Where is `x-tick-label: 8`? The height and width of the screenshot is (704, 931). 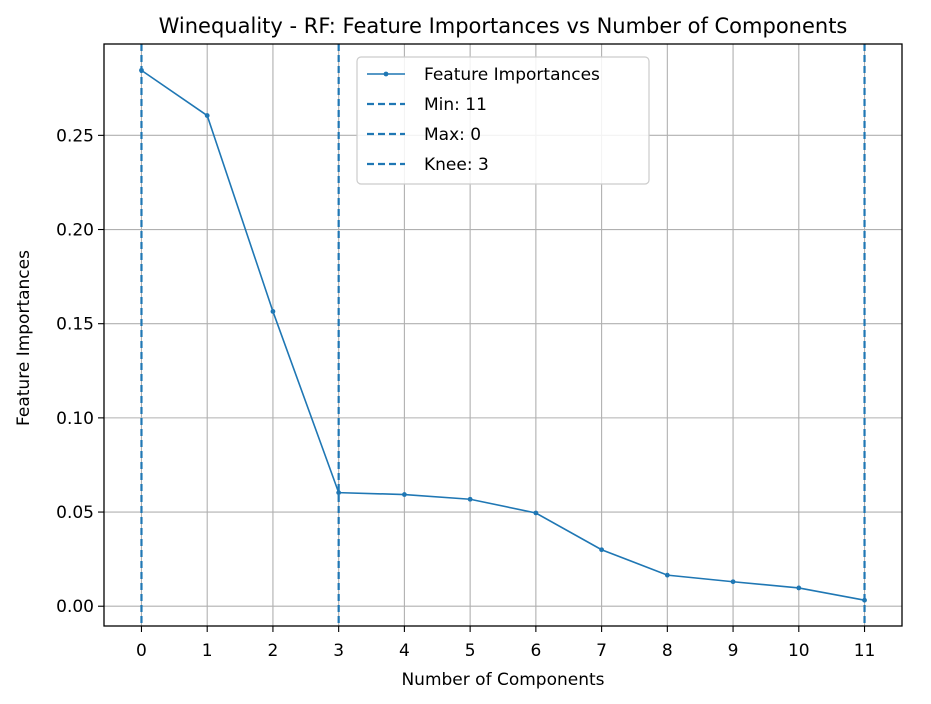 x-tick-label: 8 is located at coordinates (667, 651).